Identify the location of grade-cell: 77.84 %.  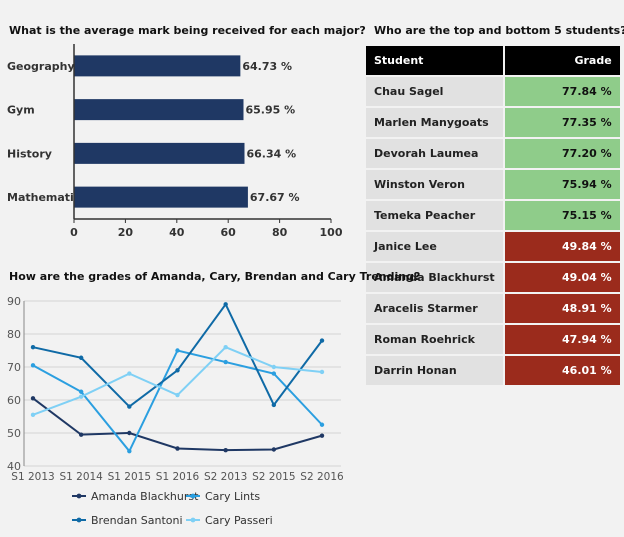
(562, 91).